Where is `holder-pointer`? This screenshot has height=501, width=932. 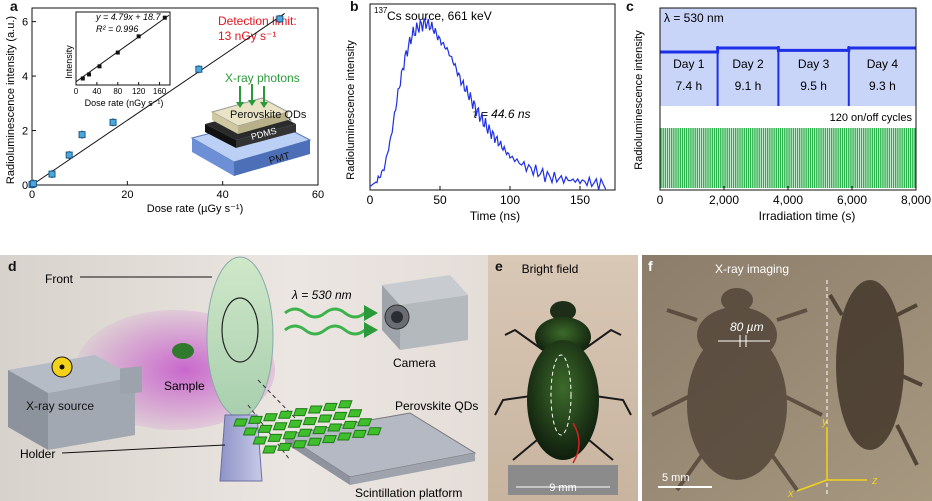 holder-pointer is located at coordinates (143, 449).